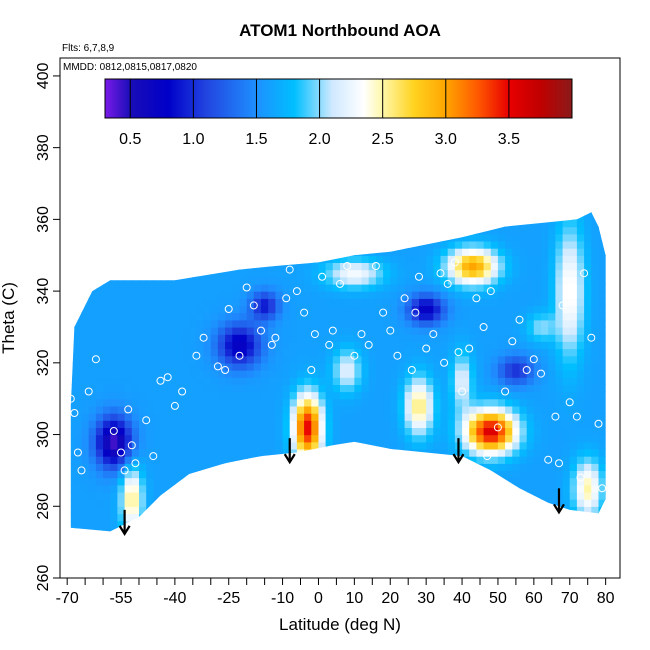 The image size is (650, 650). I want to click on sample-point, so click(261, 330).